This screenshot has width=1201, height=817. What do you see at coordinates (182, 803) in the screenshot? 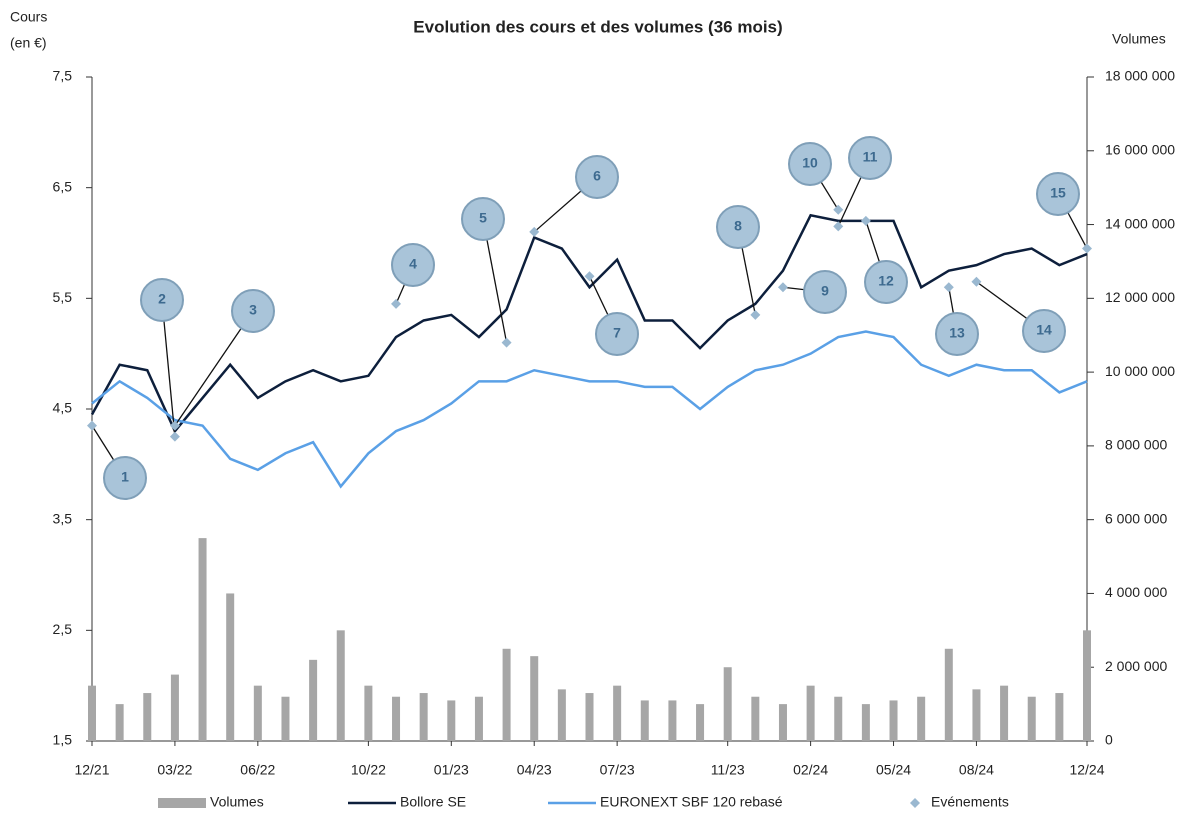
I see `legend-swatch` at bounding box center [182, 803].